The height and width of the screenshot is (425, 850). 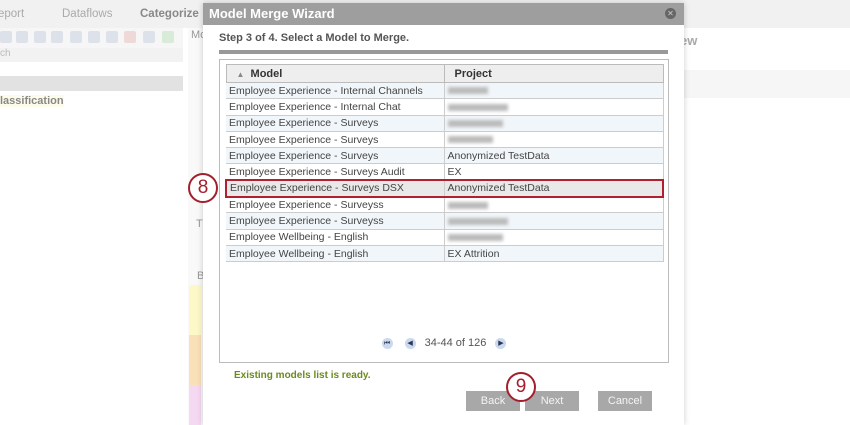 What do you see at coordinates (410, 343) in the screenshot?
I see `prev-page-icon: ◀` at bounding box center [410, 343].